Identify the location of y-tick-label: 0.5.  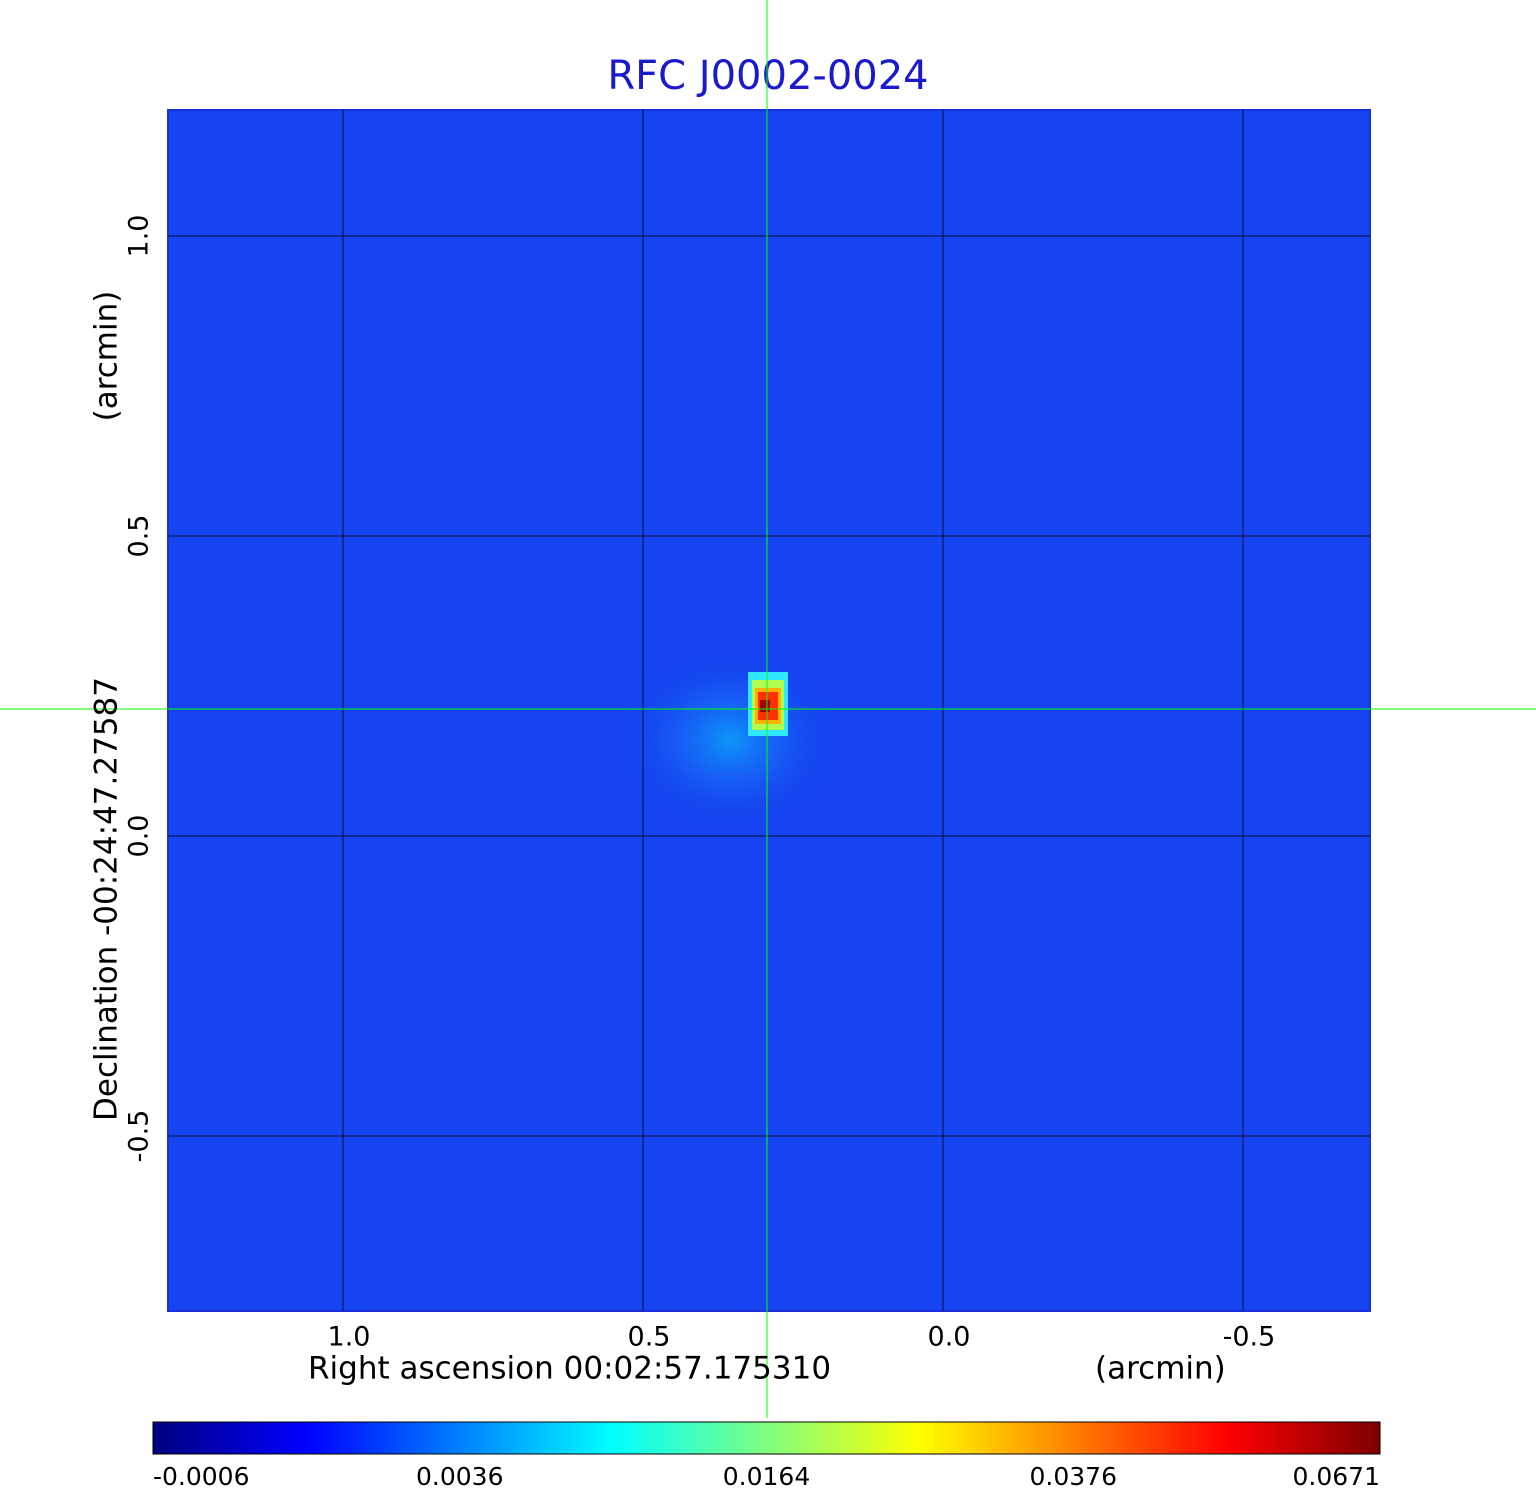
(139, 536).